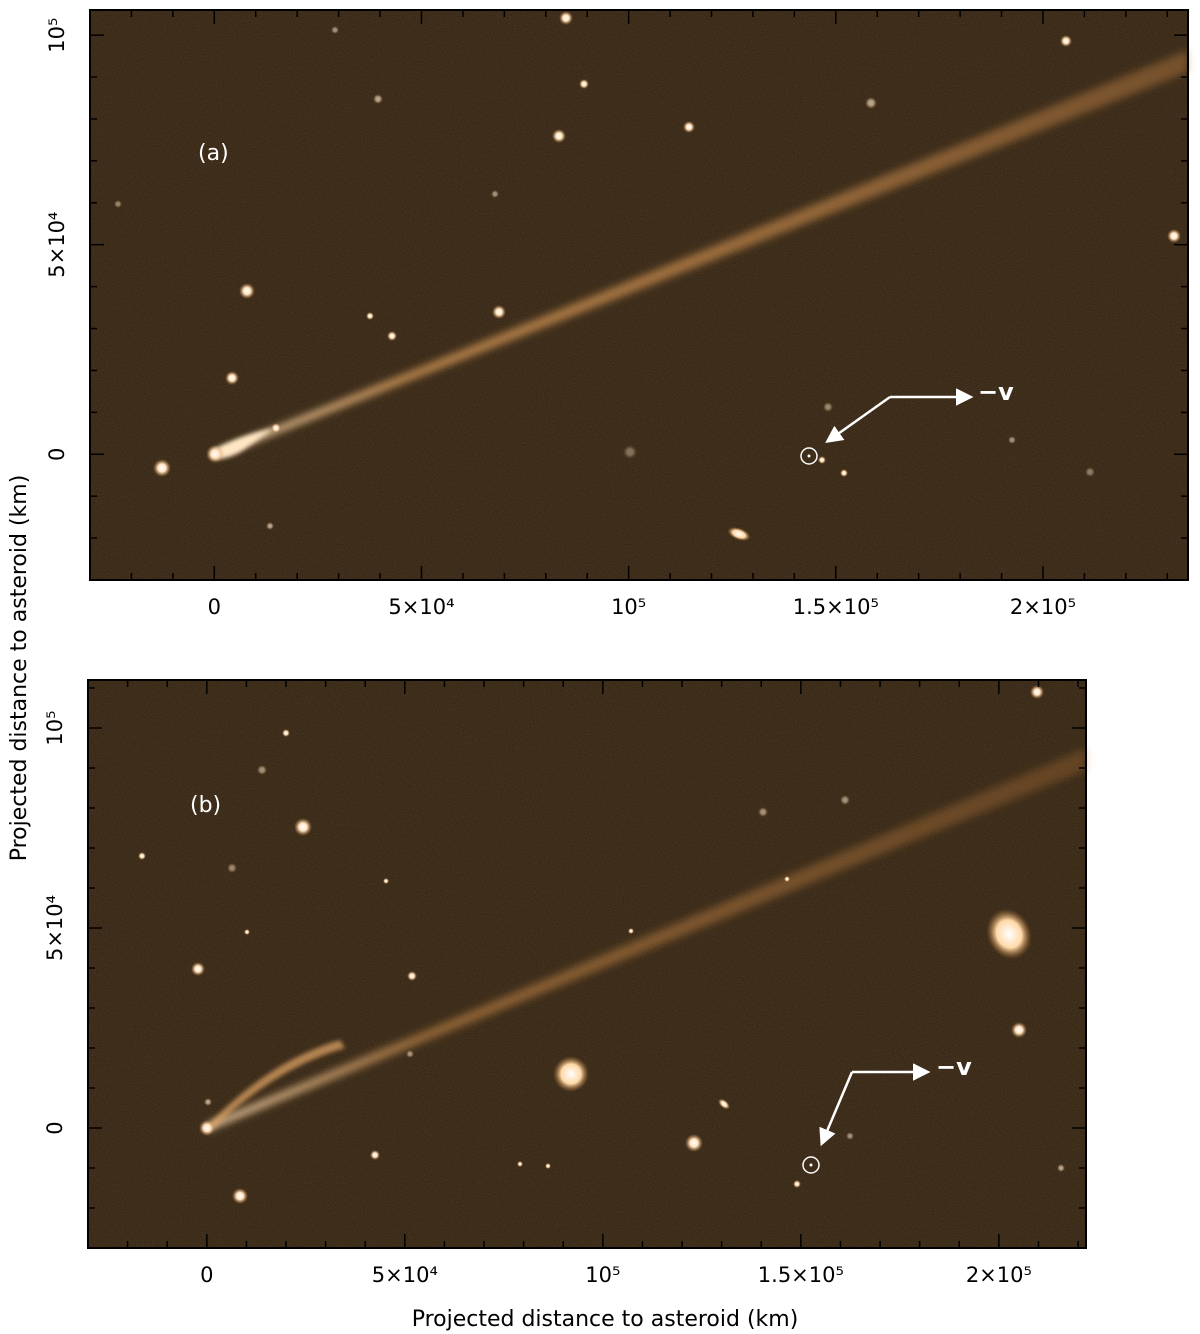  What do you see at coordinates (954, 1067) in the screenshot?
I see `panel-b-velocity-label: −v` at bounding box center [954, 1067].